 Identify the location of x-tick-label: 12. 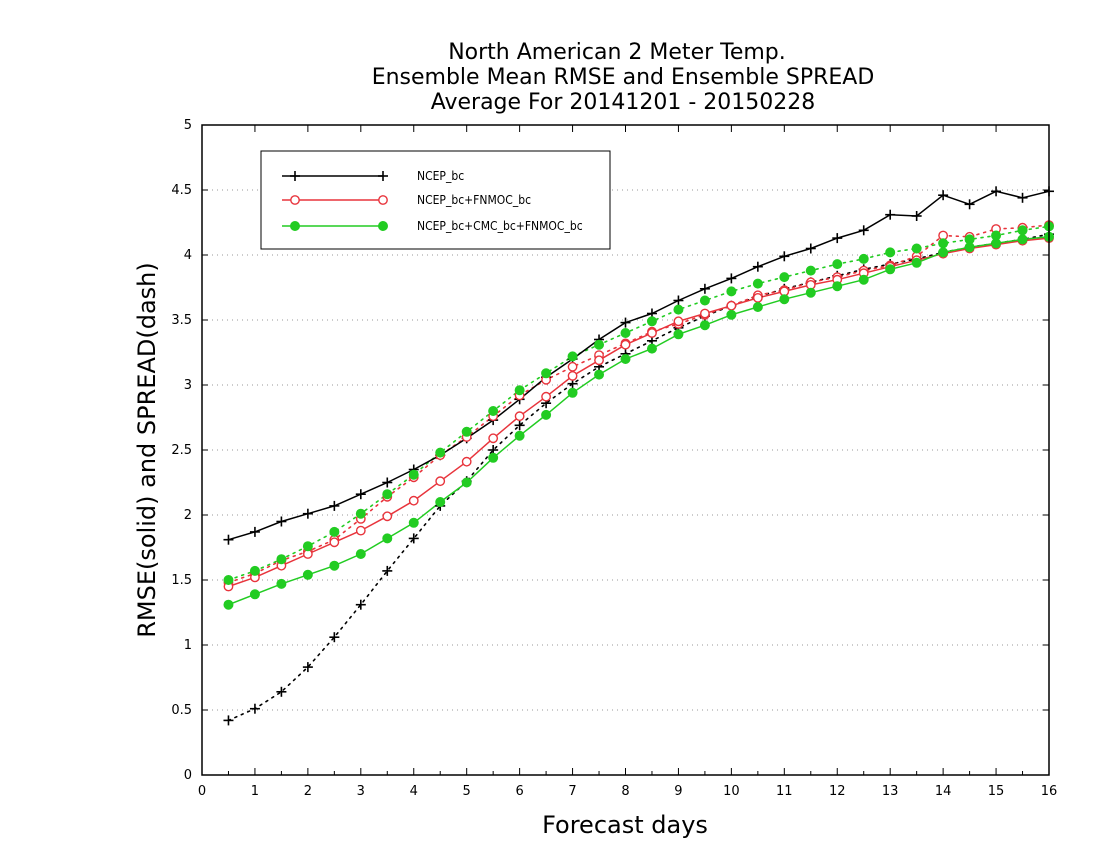
(837, 791).